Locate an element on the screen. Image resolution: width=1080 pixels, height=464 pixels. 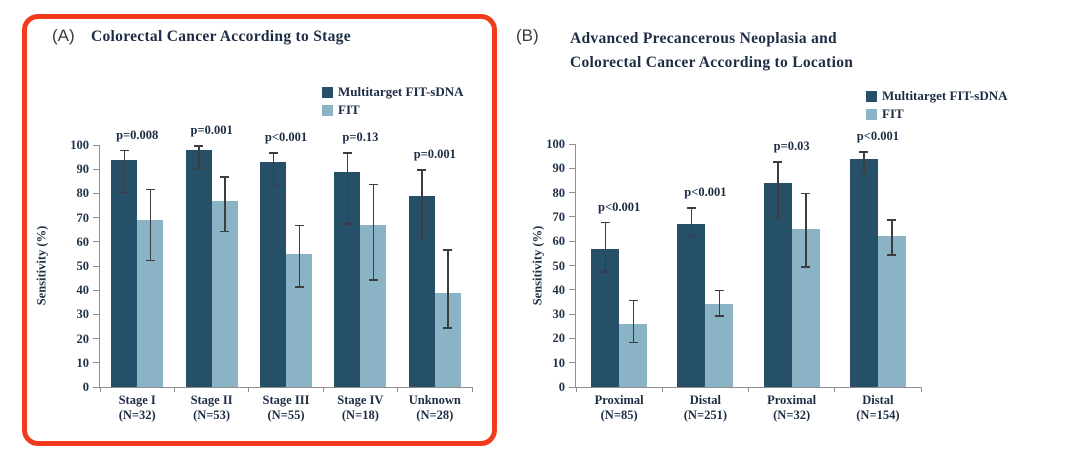
y-tick-label: 0 is located at coordinates (561, 387).